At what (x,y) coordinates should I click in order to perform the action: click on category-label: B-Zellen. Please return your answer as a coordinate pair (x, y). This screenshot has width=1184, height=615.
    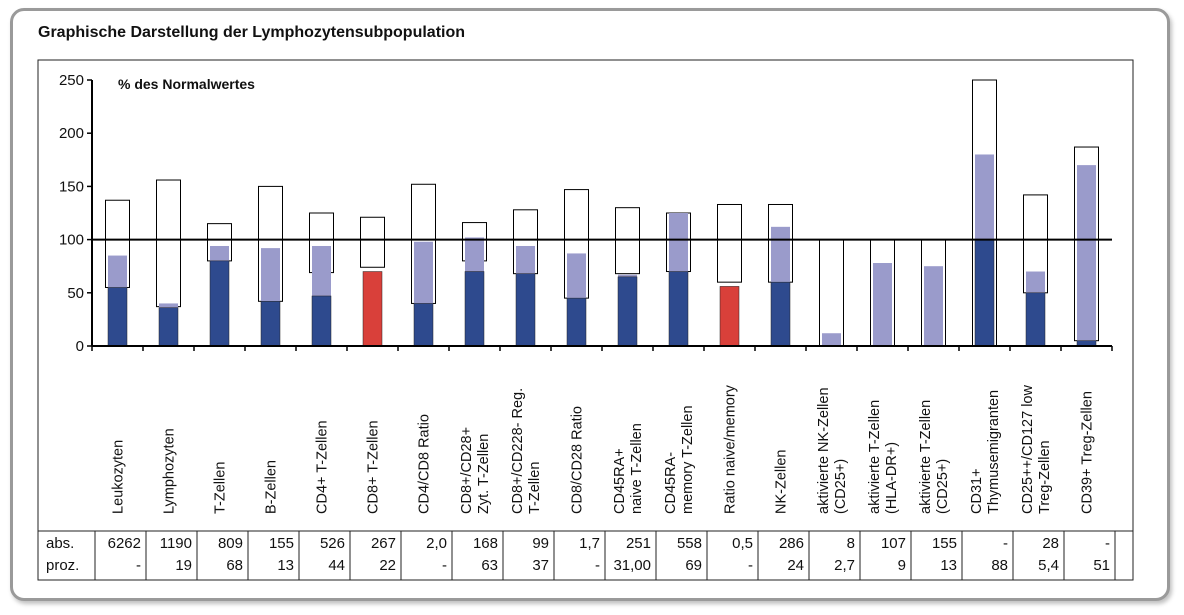
    Looking at the image, I should click on (272, 487).